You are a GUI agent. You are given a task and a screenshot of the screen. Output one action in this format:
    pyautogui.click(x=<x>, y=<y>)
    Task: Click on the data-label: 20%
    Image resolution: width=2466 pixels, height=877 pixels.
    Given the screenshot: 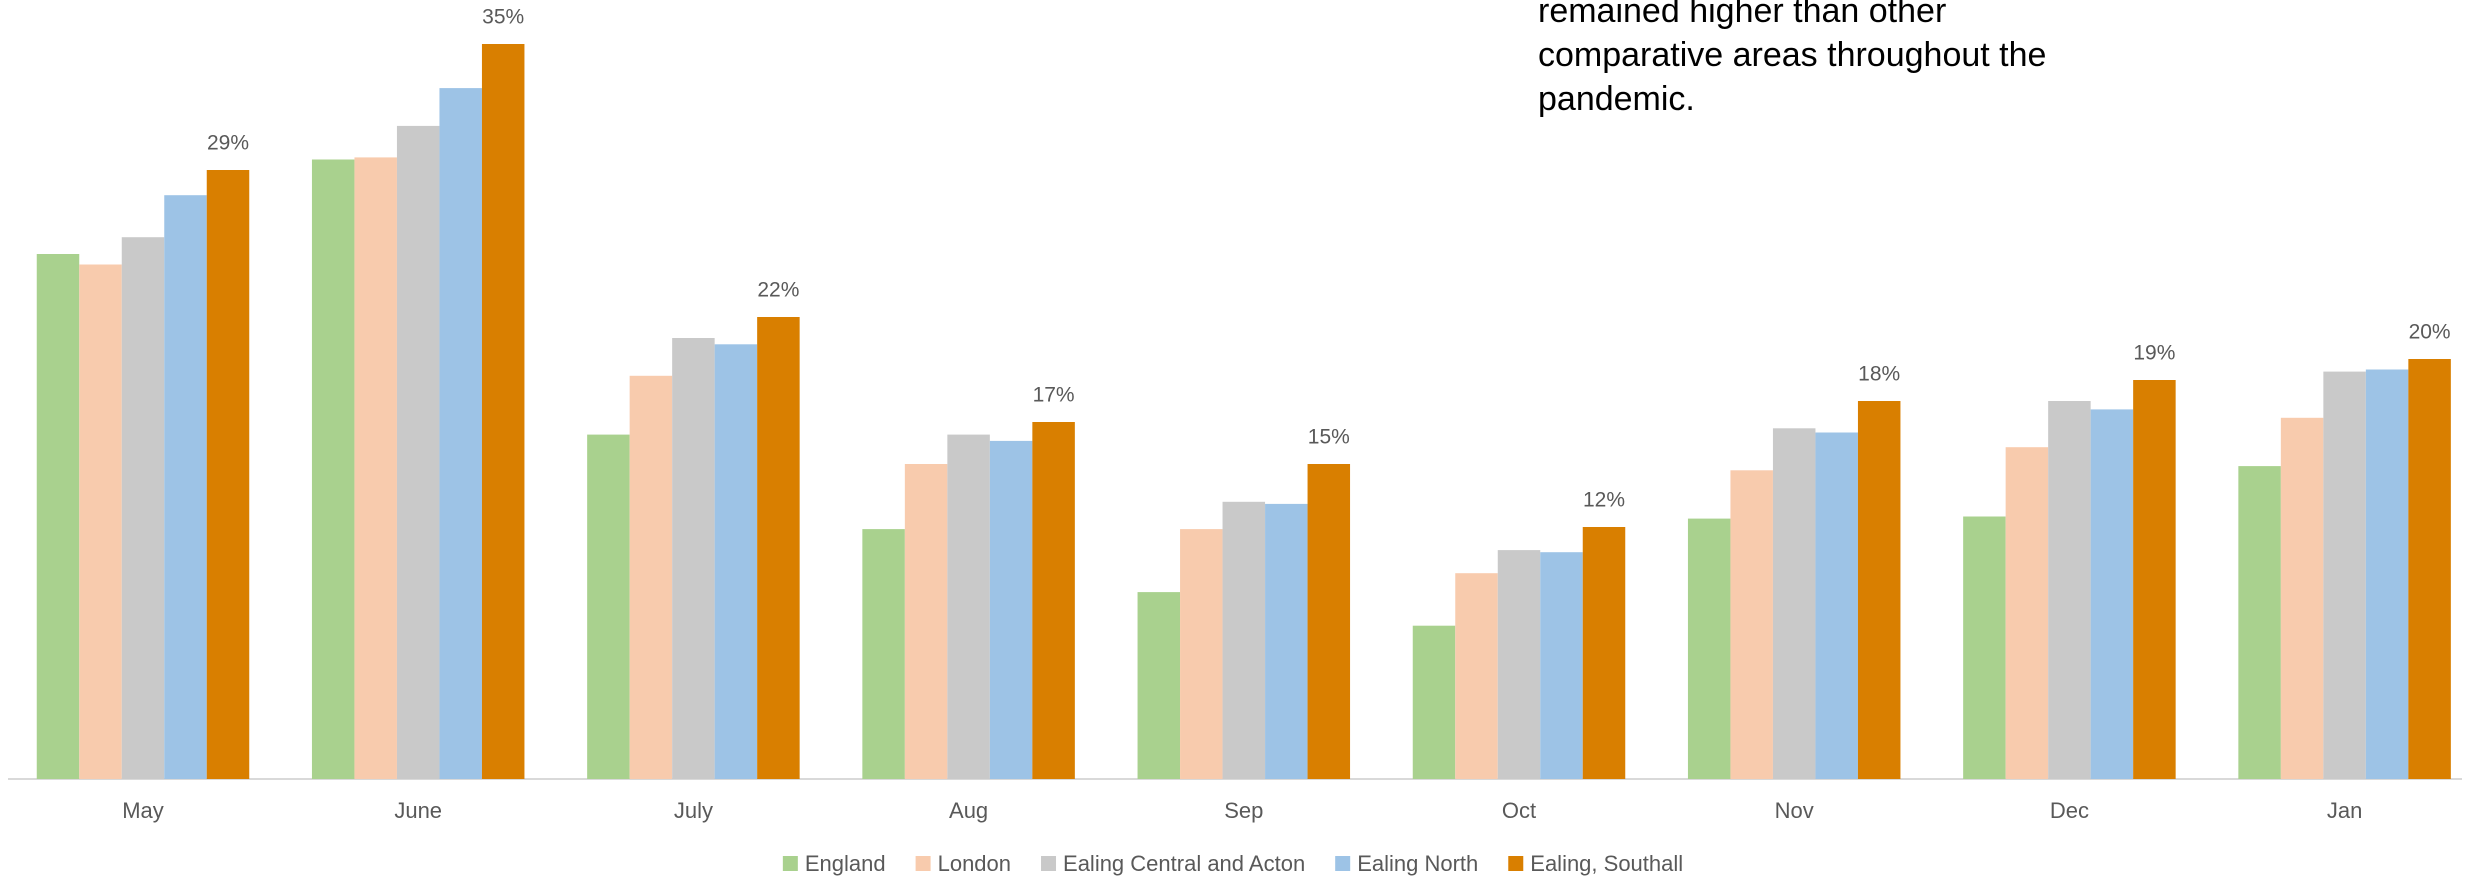 What is the action you would take?
    pyautogui.click(x=2430, y=332)
    